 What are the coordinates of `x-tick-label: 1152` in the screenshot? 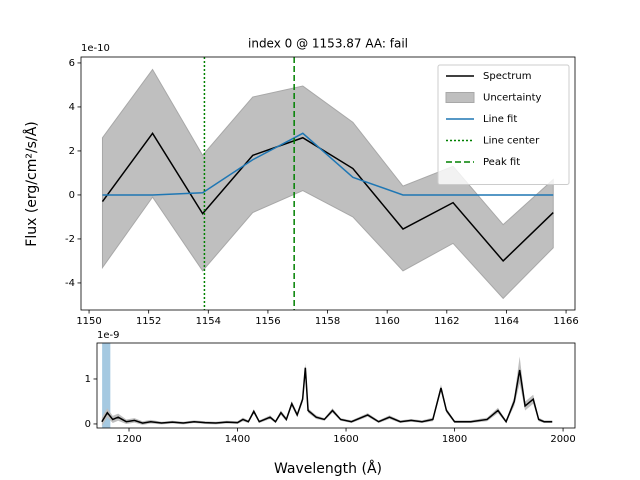 It's located at (148, 321).